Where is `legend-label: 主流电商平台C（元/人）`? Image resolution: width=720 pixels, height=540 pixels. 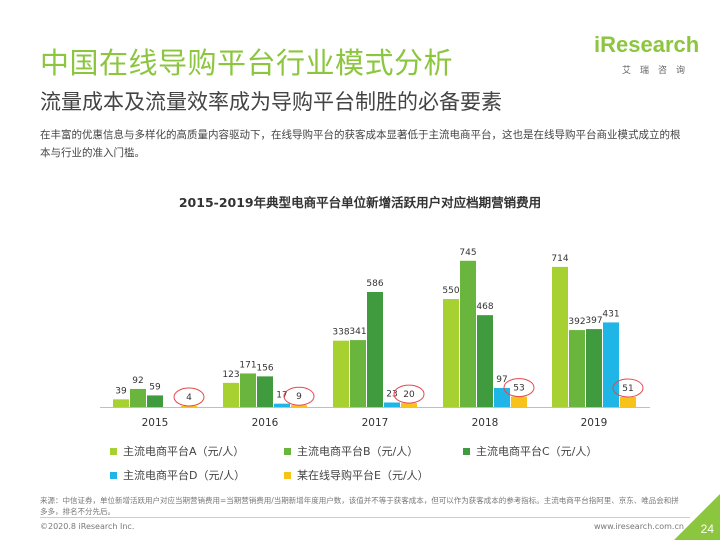
legend-label: 主流电商平台C（元/人） is located at coordinates (537, 451).